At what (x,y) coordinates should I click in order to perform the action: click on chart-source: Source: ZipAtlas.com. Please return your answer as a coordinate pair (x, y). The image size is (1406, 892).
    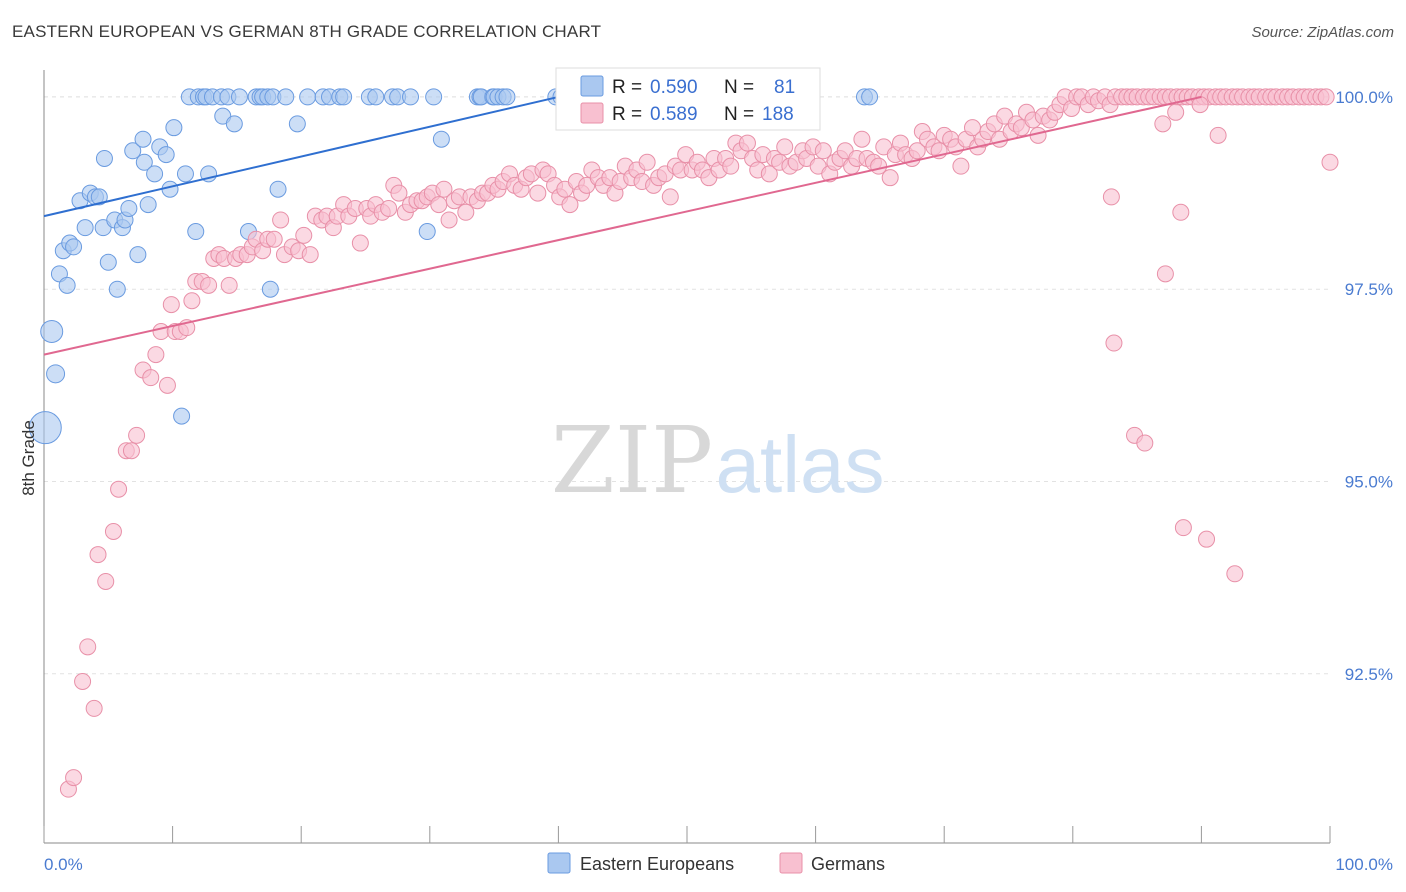
    Looking at the image, I should click on (1322, 32).